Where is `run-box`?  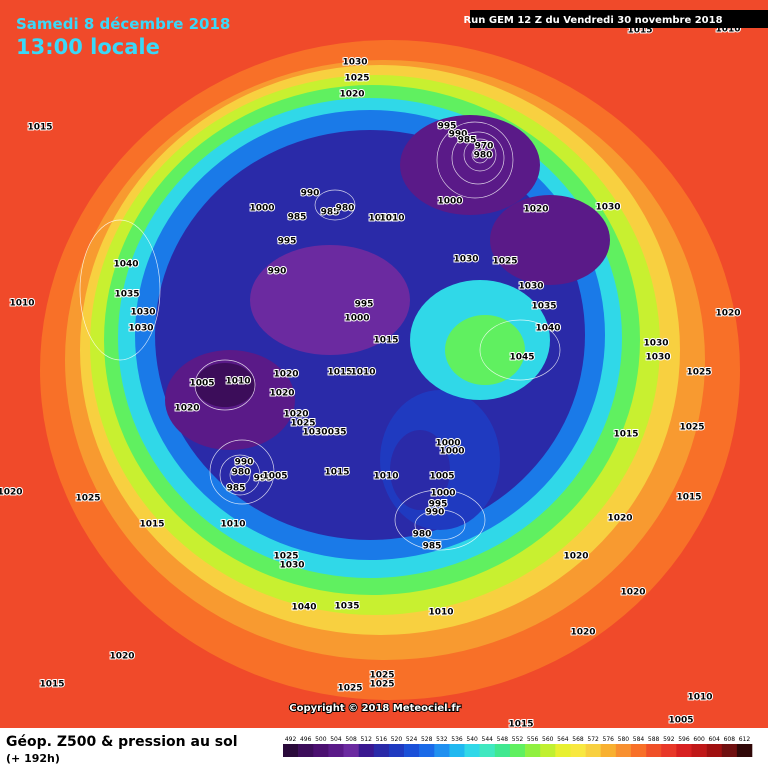 run-box is located at coordinates (619, 19).